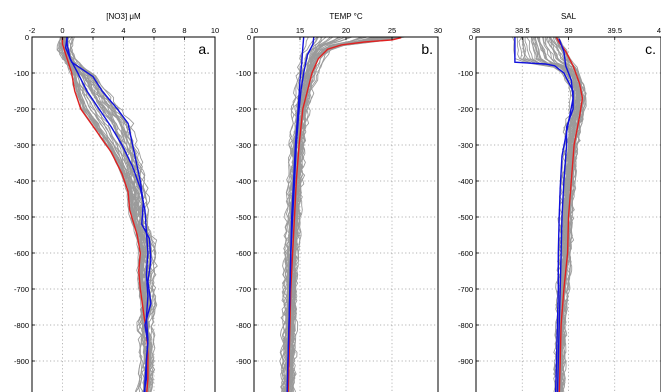 The image size is (661, 392). What do you see at coordinates (346, 30) in the screenshot?
I see `x-tick-label: 20` at bounding box center [346, 30].